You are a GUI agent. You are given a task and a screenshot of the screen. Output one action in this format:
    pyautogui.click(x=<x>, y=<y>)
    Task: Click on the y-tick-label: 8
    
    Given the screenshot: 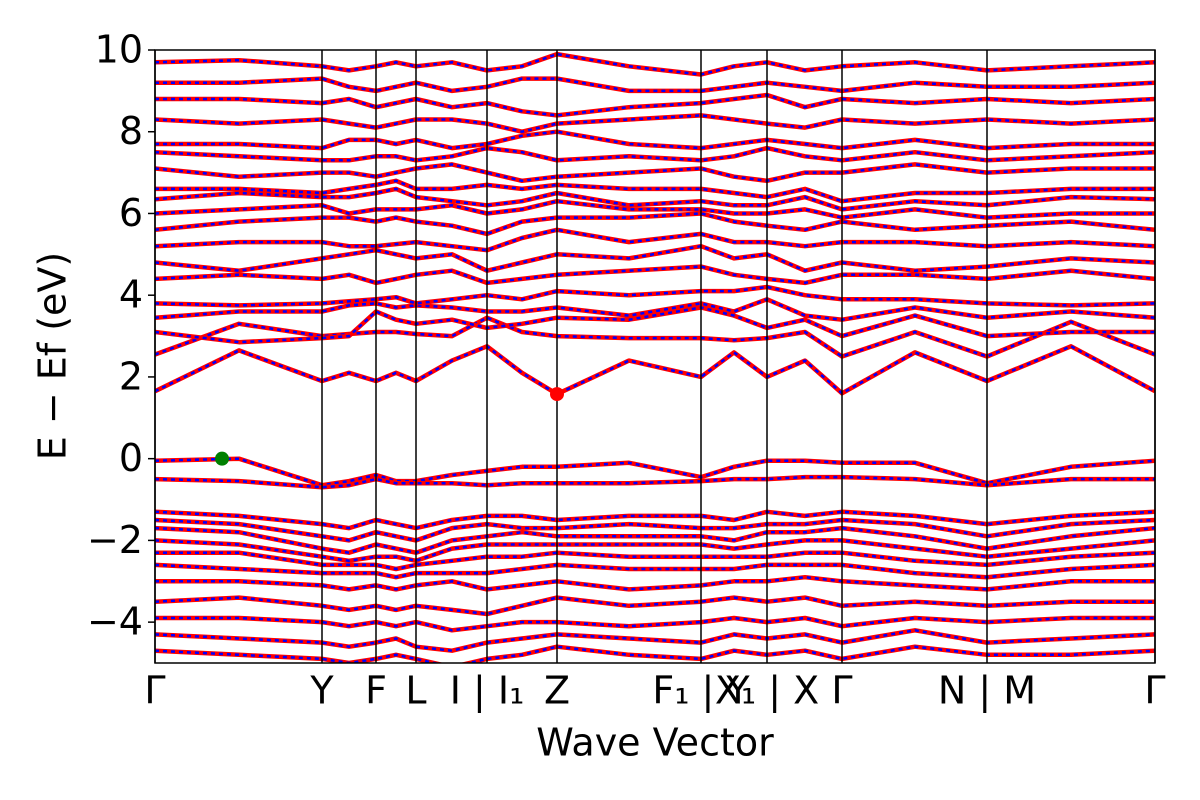 What is the action you would take?
    pyautogui.click(x=131, y=131)
    